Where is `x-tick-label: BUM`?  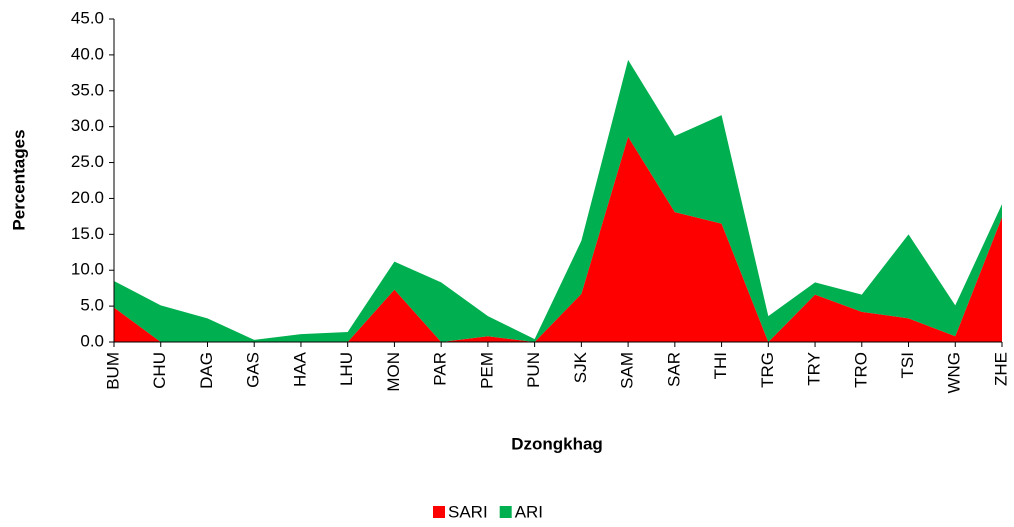 x-tick-label: BUM is located at coordinates (112, 371).